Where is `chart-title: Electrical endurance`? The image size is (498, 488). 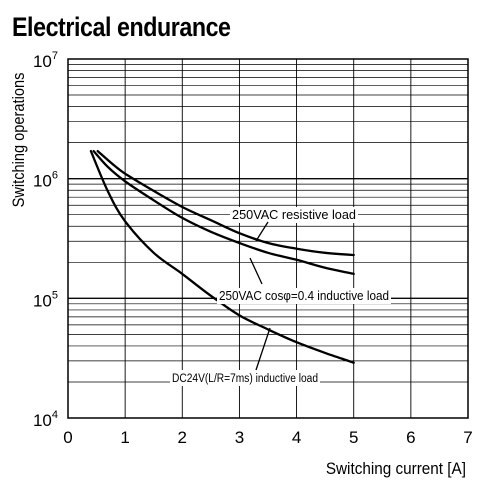 chart-title: Electrical endurance is located at coordinates (121, 27).